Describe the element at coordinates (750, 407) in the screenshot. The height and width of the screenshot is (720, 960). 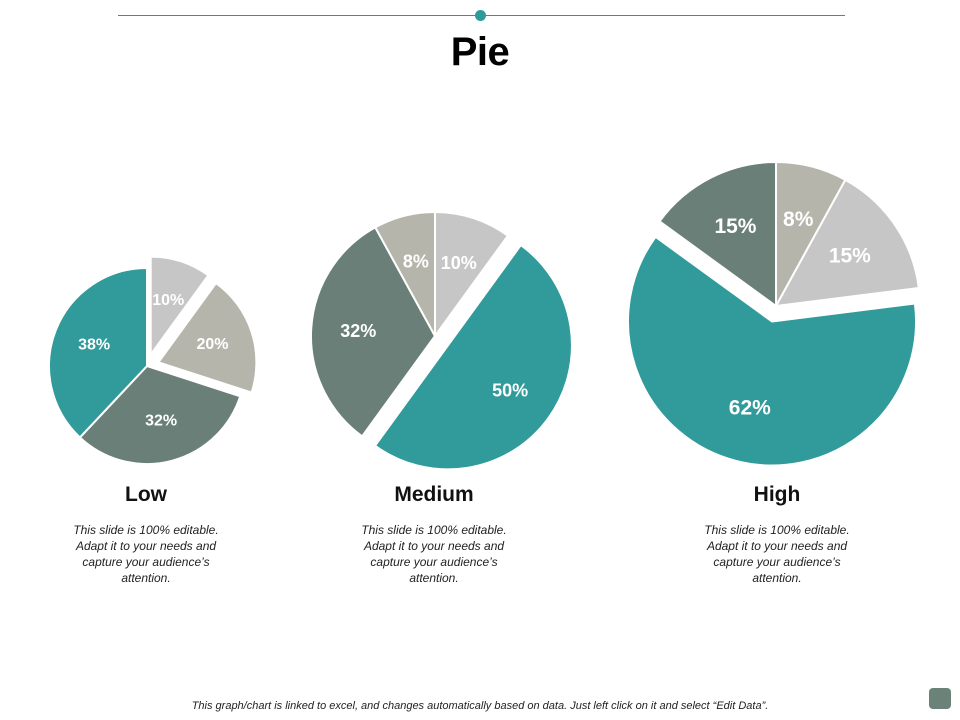
I see `pie-high-slice-3-label: 62%` at that location.